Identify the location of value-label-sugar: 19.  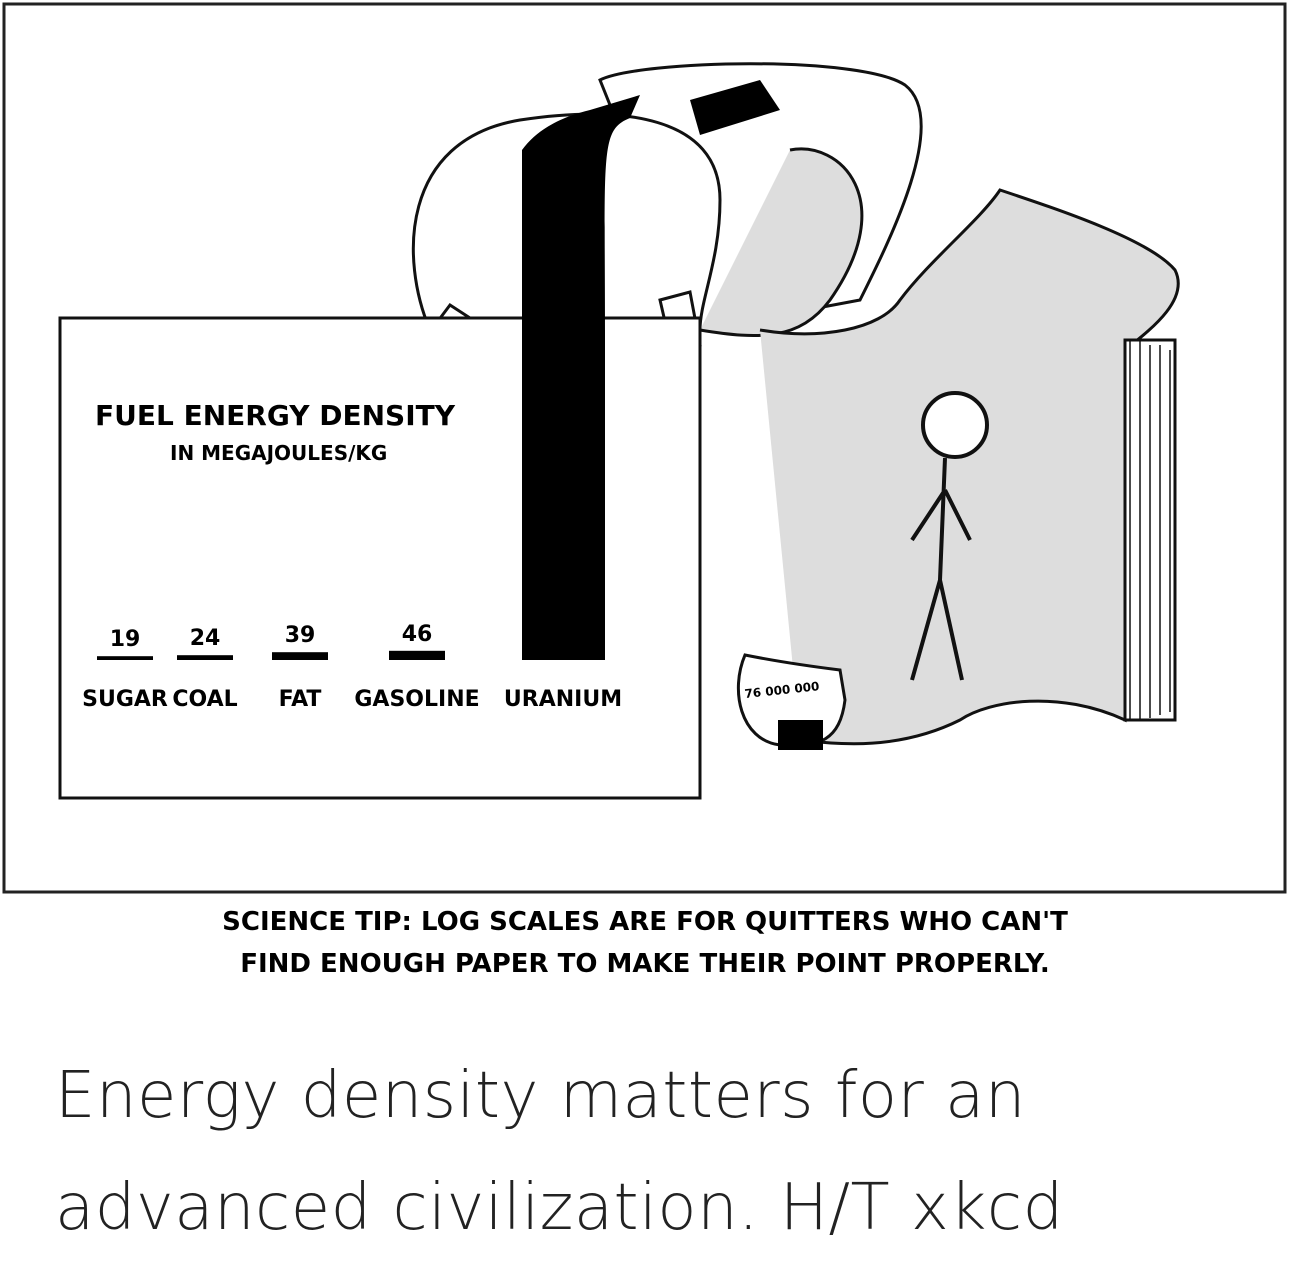
(125, 639).